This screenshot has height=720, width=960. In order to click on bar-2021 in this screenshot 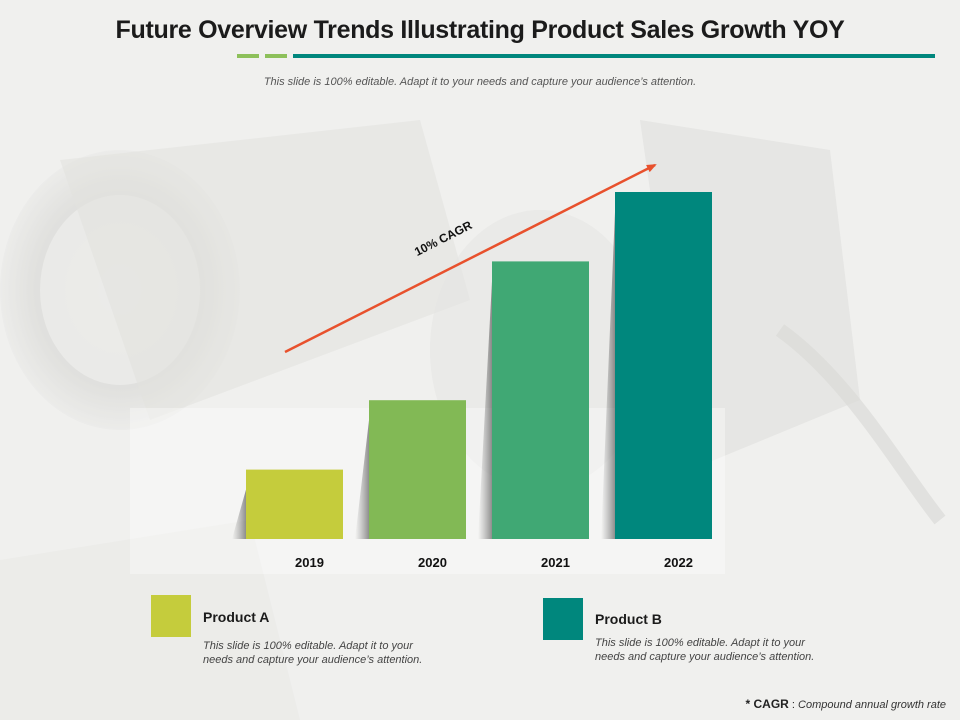, I will do `click(540, 400)`.